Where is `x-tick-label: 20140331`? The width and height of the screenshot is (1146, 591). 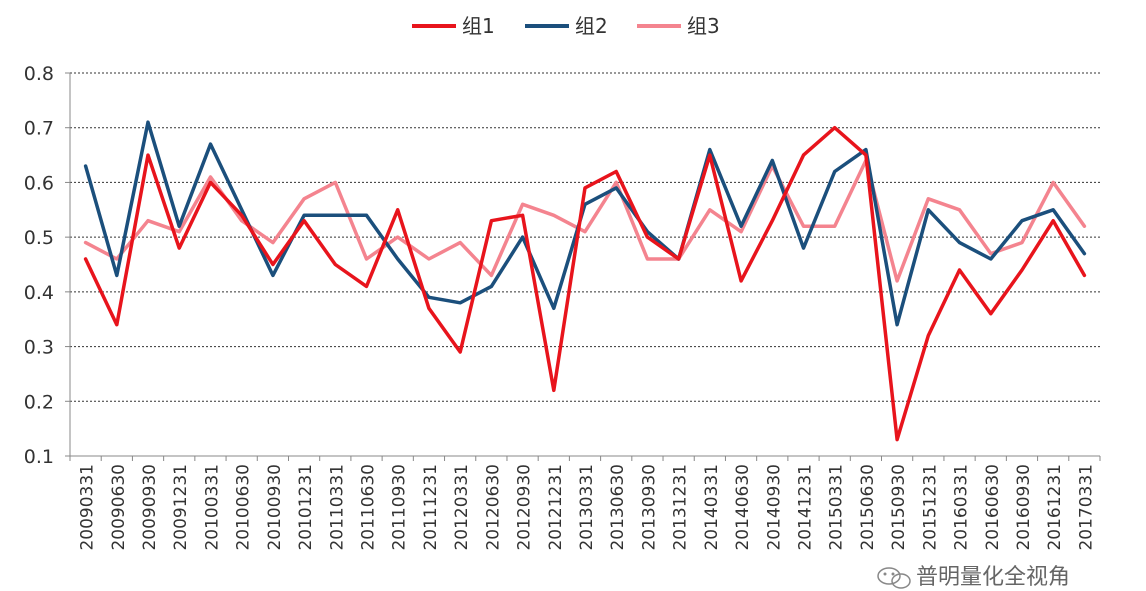
x-tick-label: 20140331 is located at coordinates (712, 507).